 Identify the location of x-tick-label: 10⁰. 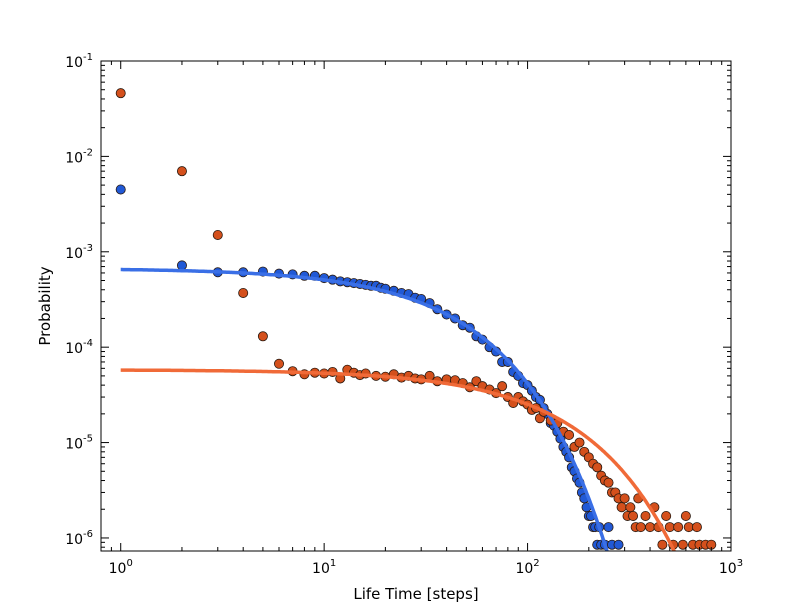
(121, 567).